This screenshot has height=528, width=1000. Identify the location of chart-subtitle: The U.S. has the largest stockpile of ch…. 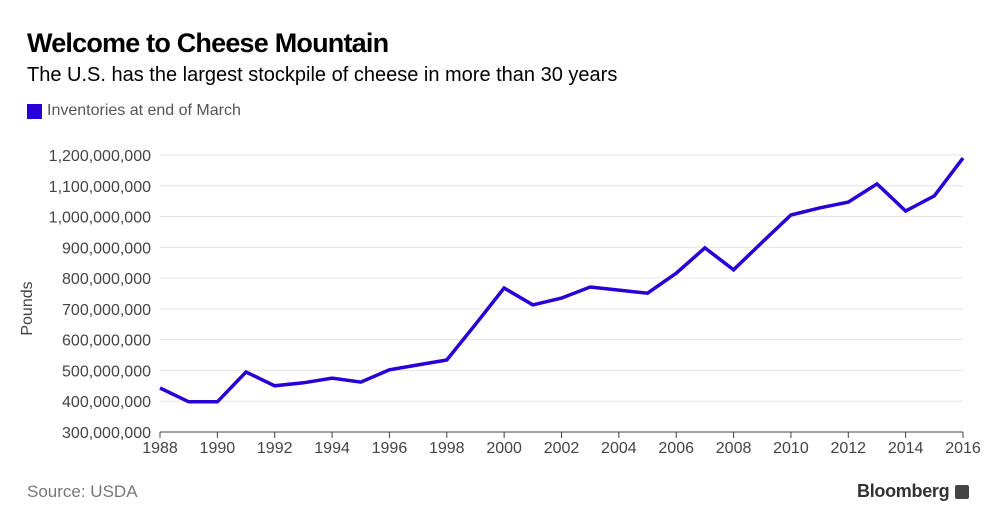
(322, 75).